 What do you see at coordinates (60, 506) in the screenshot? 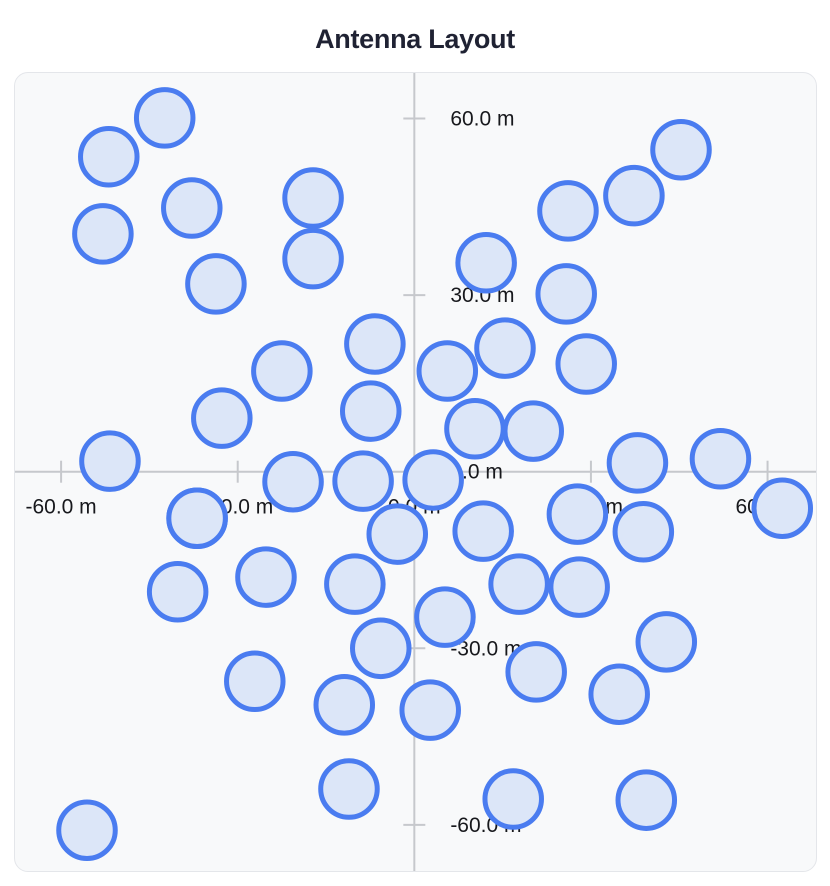
I see `x-axis-tick-label: -60.0 m` at bounding box center [60, 506].